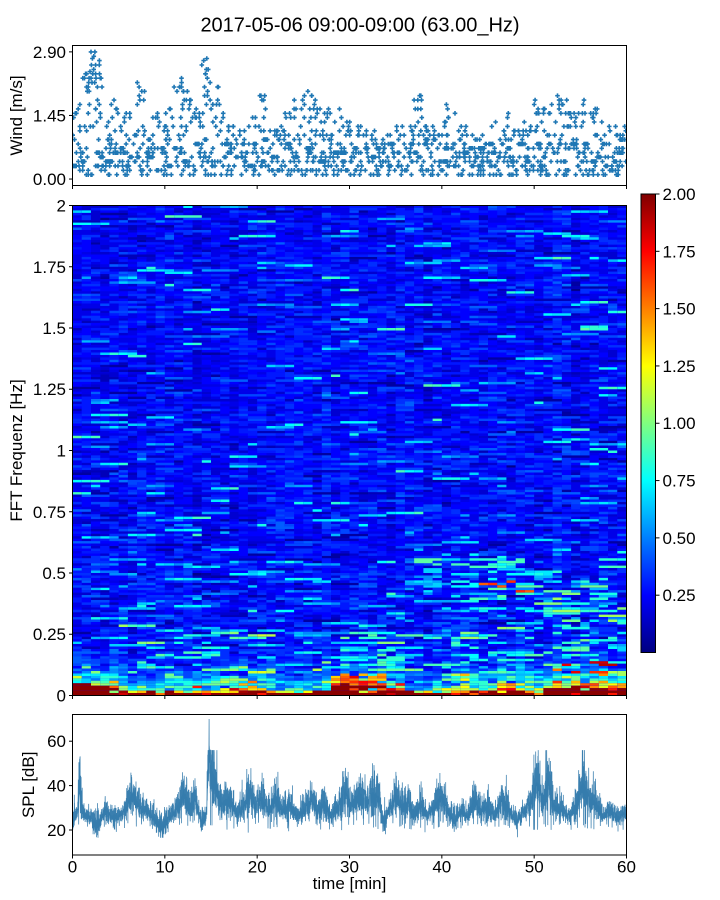  I want to click on svg-text: 2, so click(61, 206).